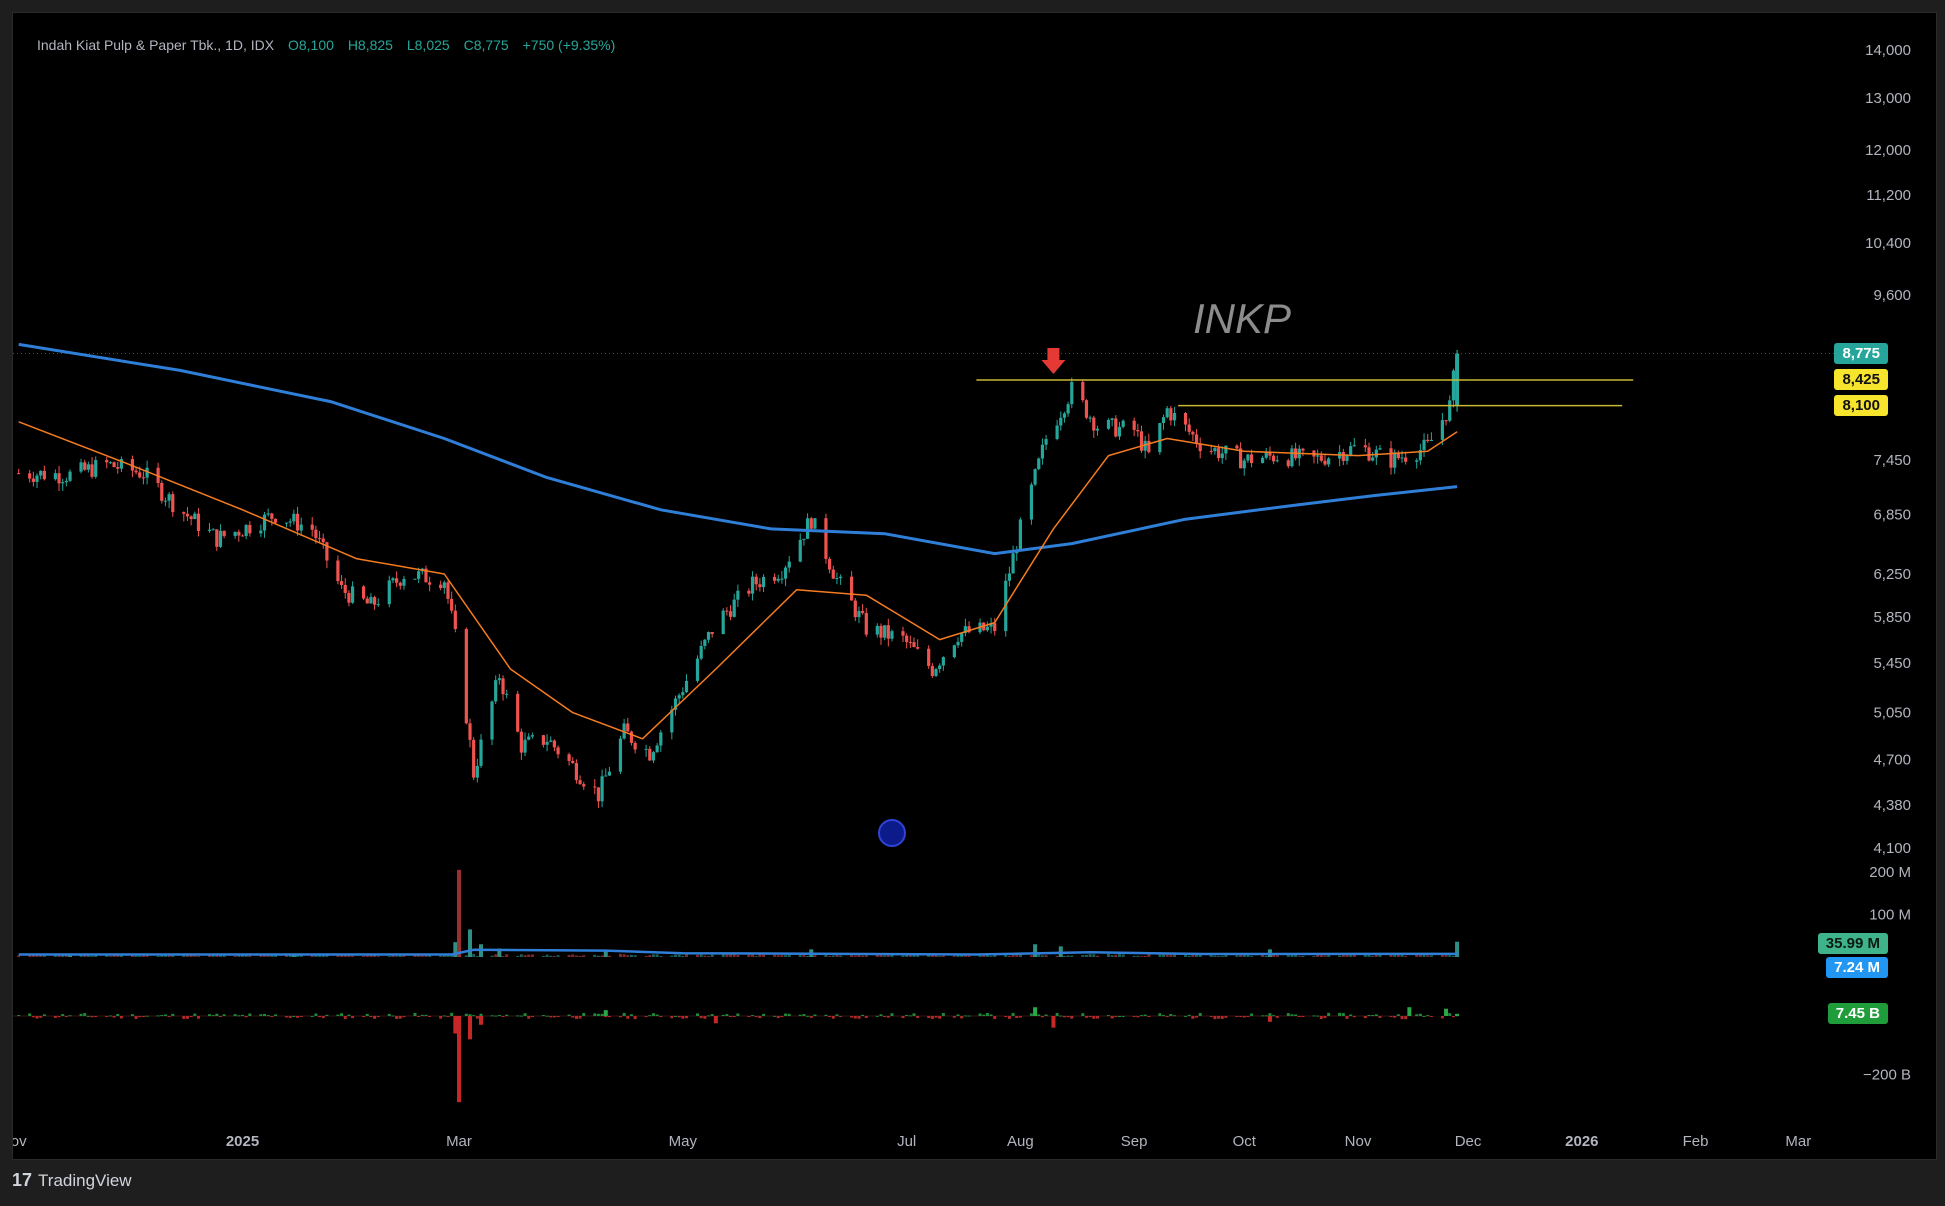 The height and width of the screenshot is (1206, 1945). I want to click on down-arrow-icon, so click(1053, 361).